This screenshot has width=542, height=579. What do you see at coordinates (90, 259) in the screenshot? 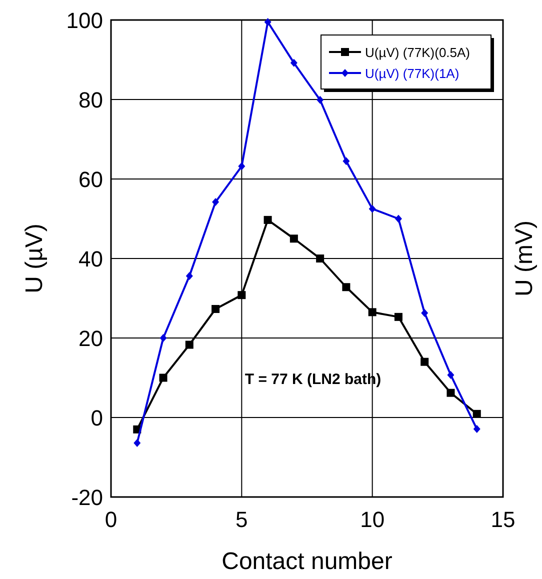
I see `y-tick-label: 40` at bounding box center [90, 259].